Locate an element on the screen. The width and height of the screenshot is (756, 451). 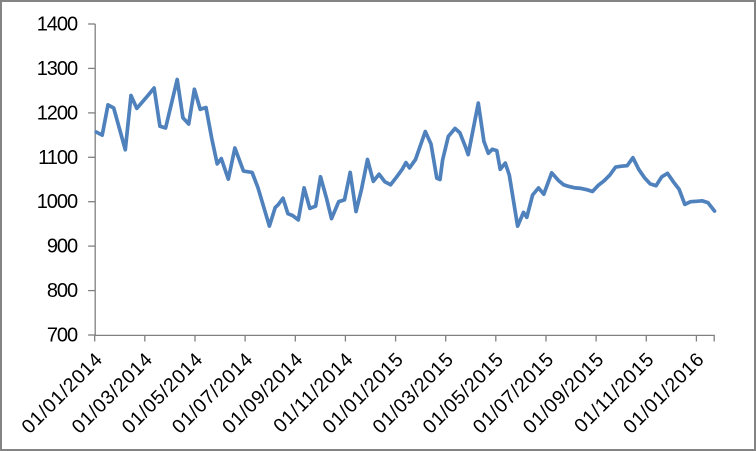
svg-text: 900 is located at coordinates (62, 247).